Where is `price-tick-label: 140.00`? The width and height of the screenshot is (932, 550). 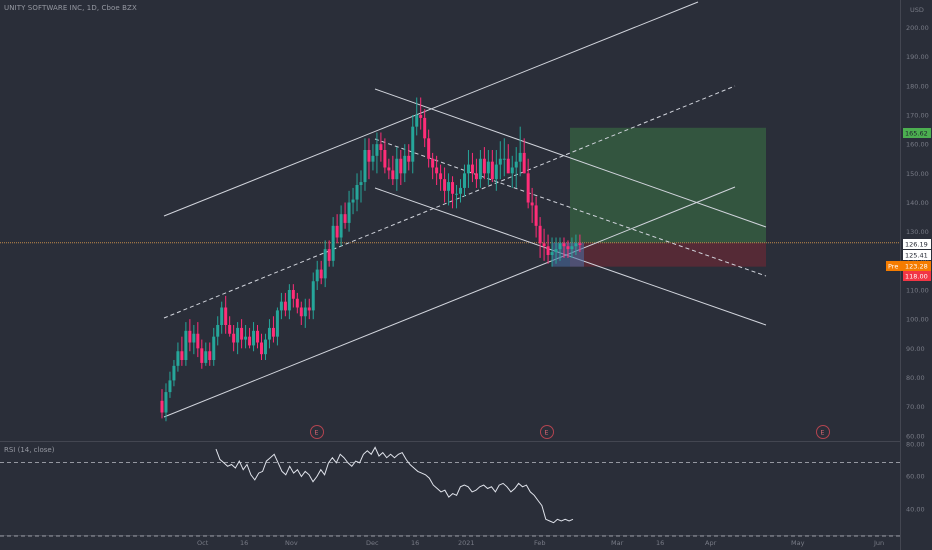 price-tick-label: 140.00 is located at coordinates (917, 203).